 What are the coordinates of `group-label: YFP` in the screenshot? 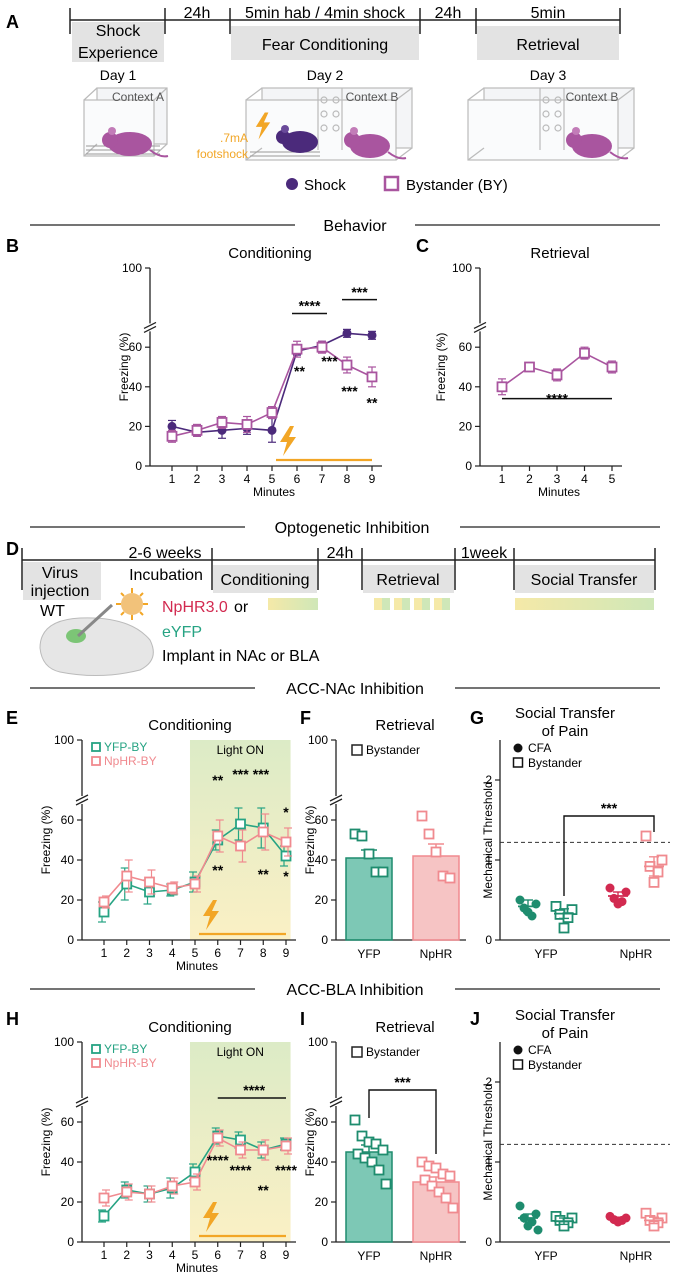 It's located at (545, 1256).